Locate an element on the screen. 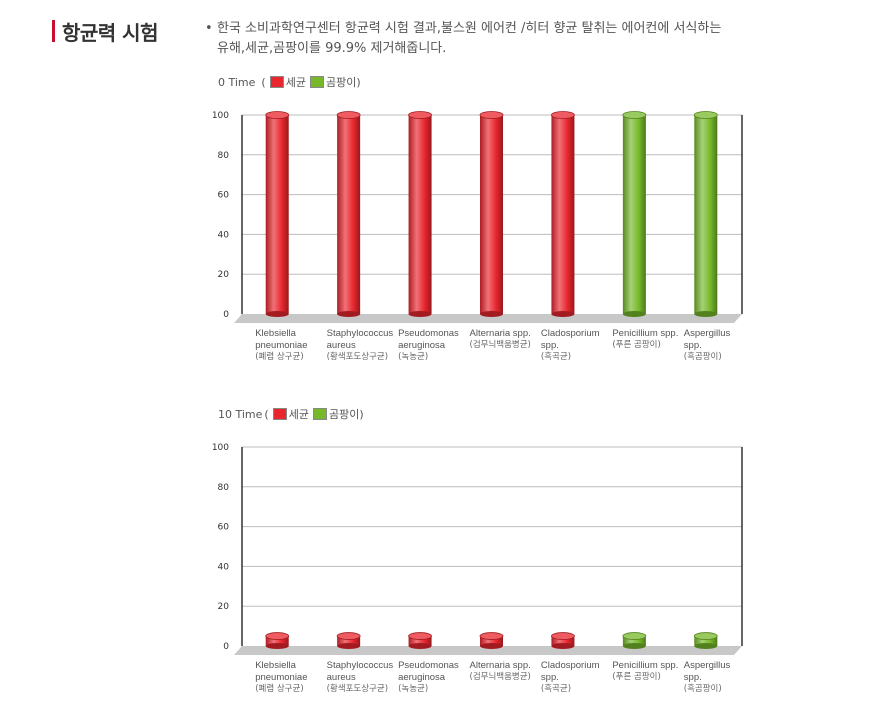 Image resolution: width=887 pixels, height=712 pixels. category-label: aeruginosa is located at coordinates (422, 677).